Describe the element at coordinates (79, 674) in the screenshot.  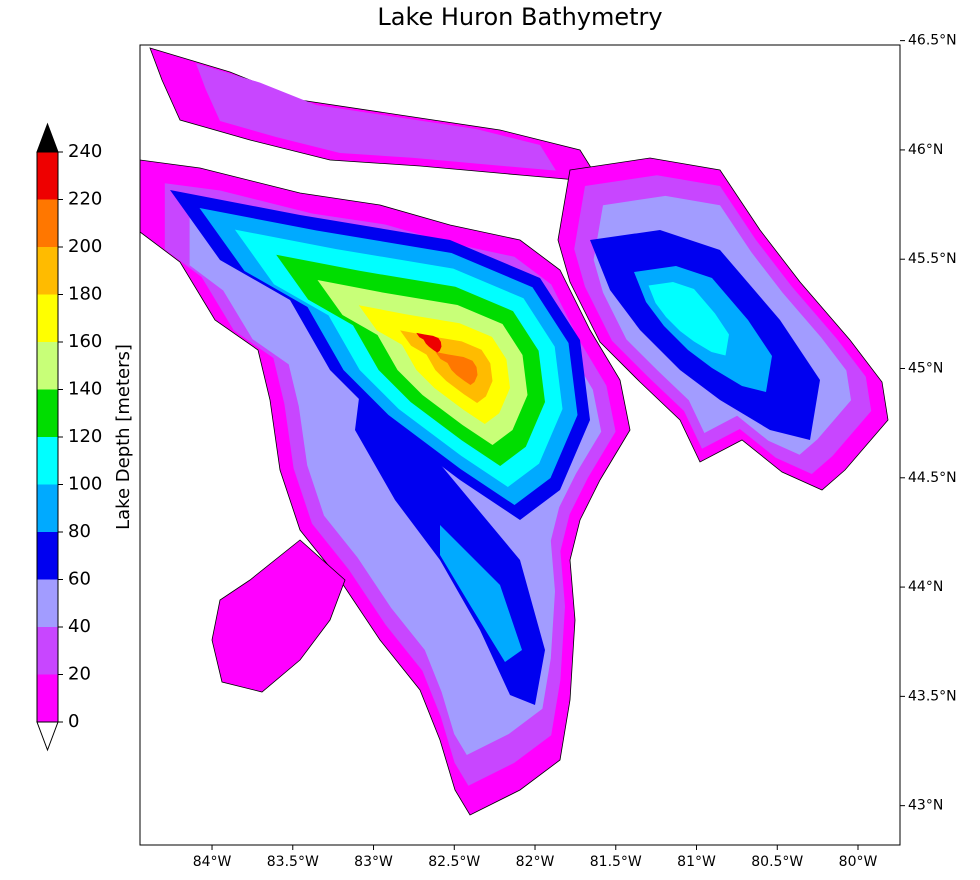
I see `colorbar-tick-label: 20` at that location.